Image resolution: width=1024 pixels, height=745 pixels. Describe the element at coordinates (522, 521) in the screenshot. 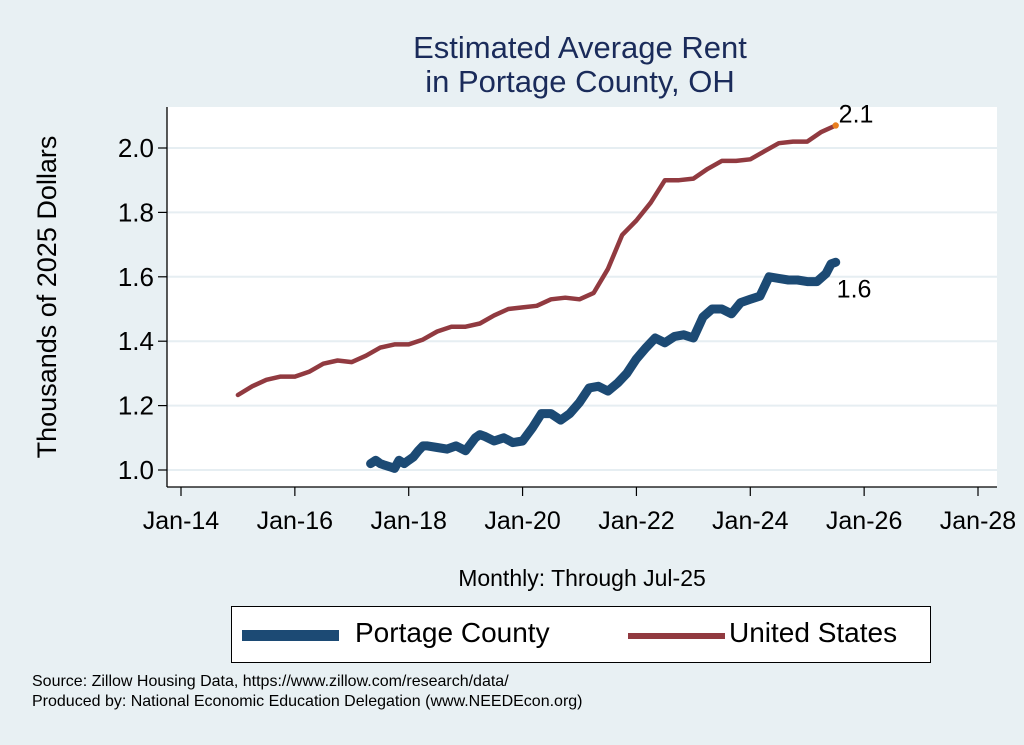

I see `x-tick-label: Jan-20` at that location.